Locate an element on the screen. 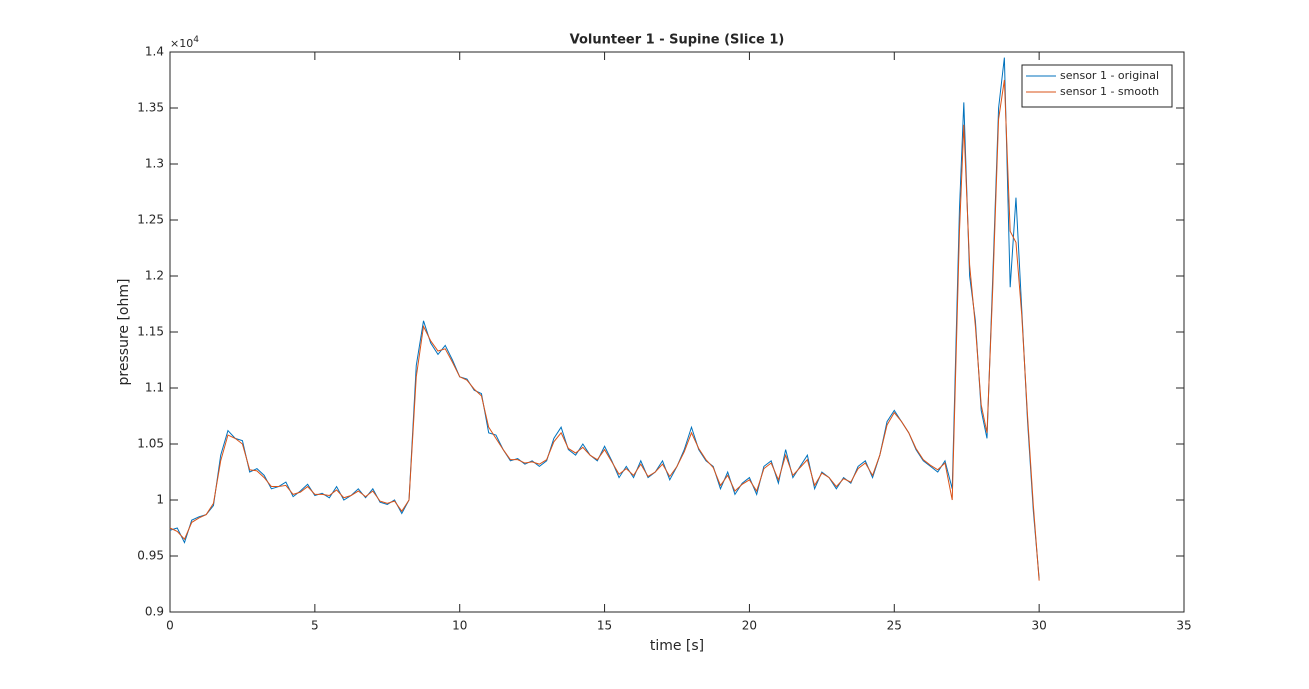 This screenshot has height=689, width=1309. x-tick-label: 20 is located at coordinates (749, 626).